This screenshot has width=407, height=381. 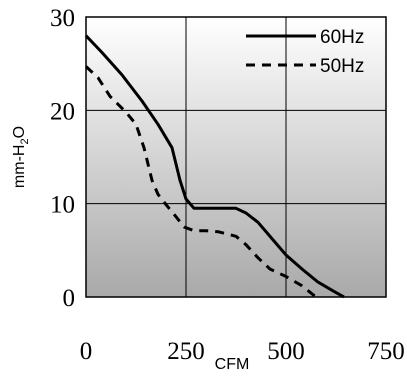 What do you see at coordinates (342, 66) in the screenshot?
I see `legend-label-50hz: 50Hz` at bounding box center [342, 66].